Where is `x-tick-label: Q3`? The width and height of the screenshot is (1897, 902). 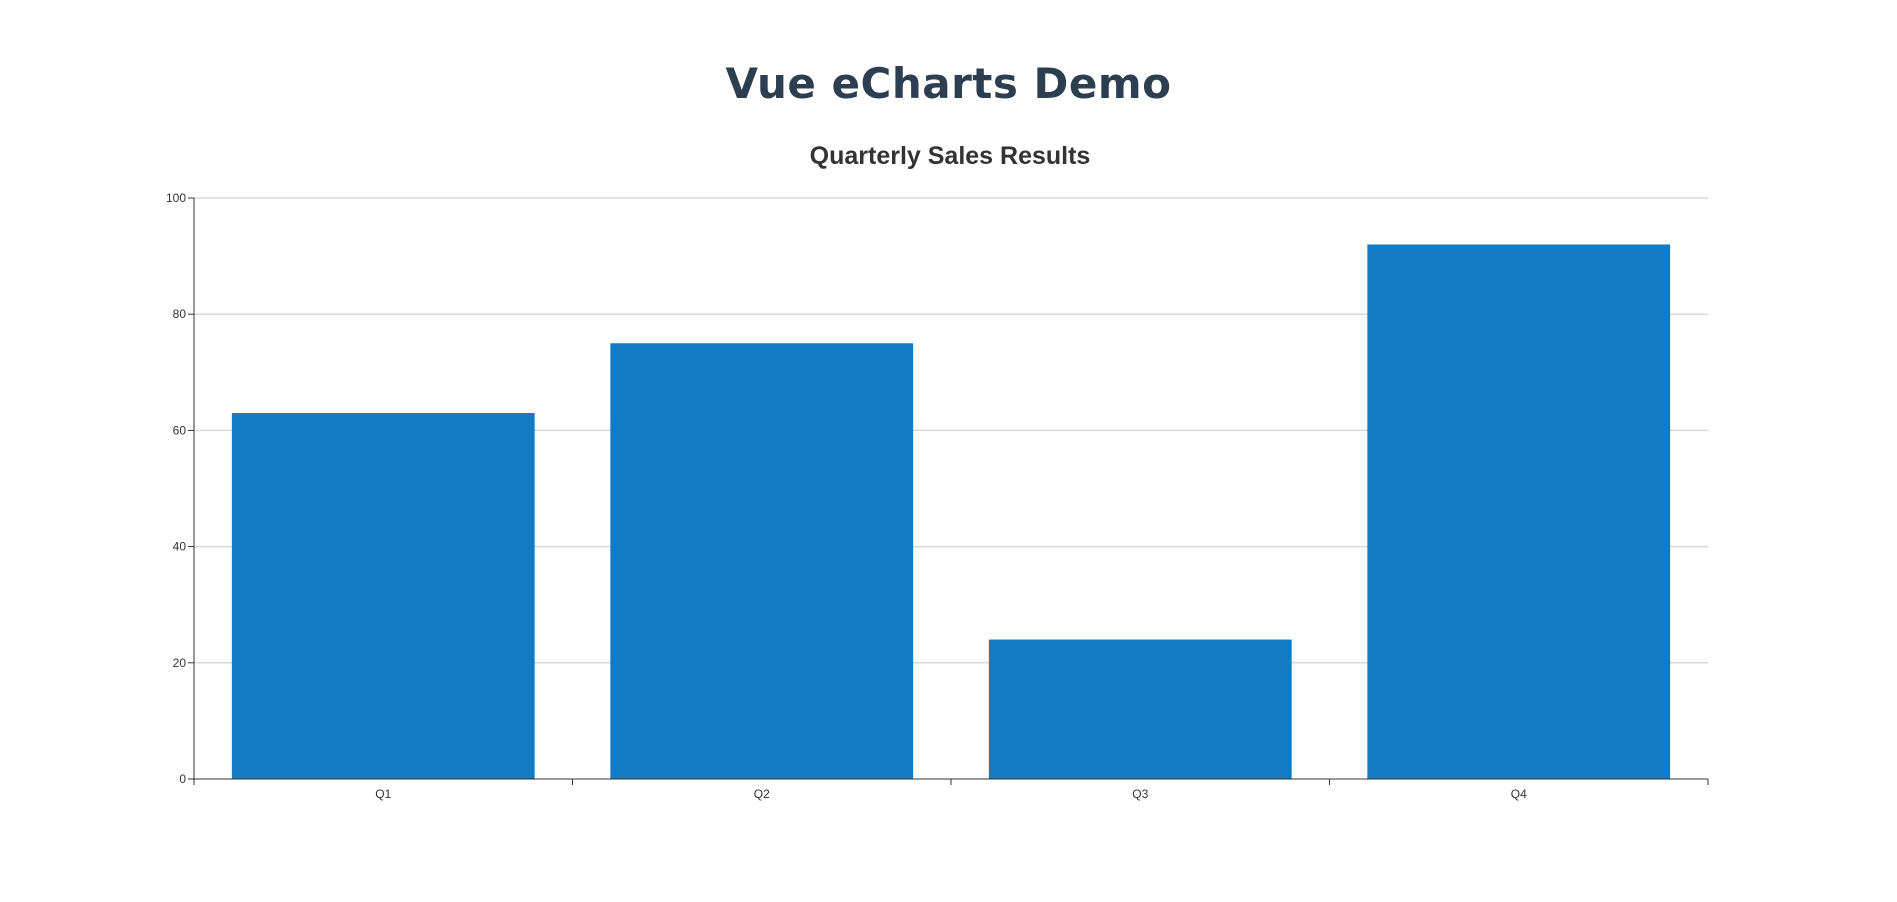 x-tick-label: Q3 is located at coordinates (1140, 794).